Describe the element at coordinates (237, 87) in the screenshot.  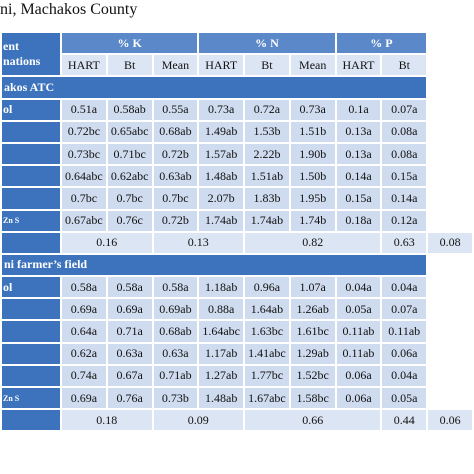
I see `section-header-row: akos ATC` at that location.